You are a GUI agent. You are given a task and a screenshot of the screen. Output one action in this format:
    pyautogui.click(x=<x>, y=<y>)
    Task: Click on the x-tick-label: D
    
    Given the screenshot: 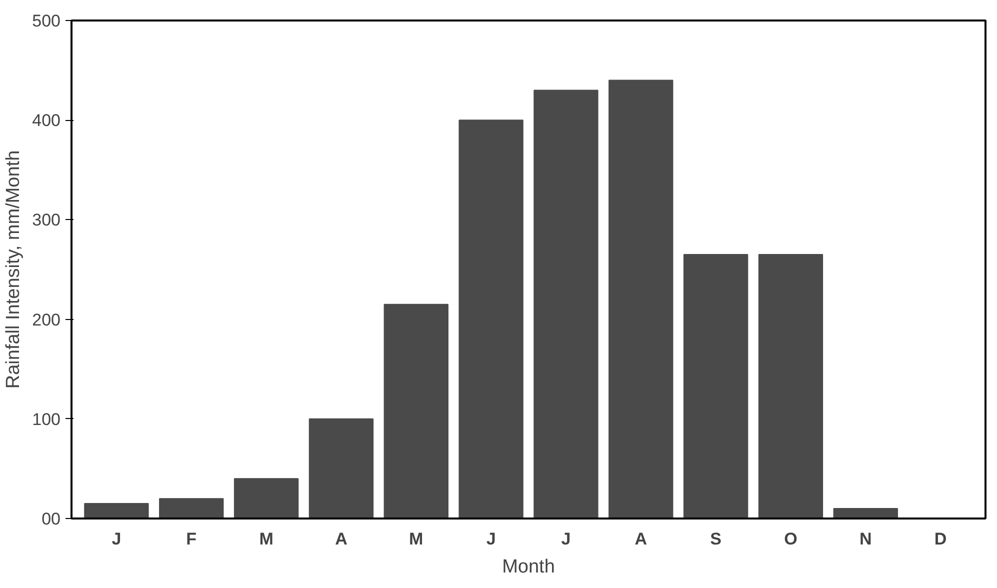 What is the action you would take?
    pyautogui.click(x=940, y=539)
    